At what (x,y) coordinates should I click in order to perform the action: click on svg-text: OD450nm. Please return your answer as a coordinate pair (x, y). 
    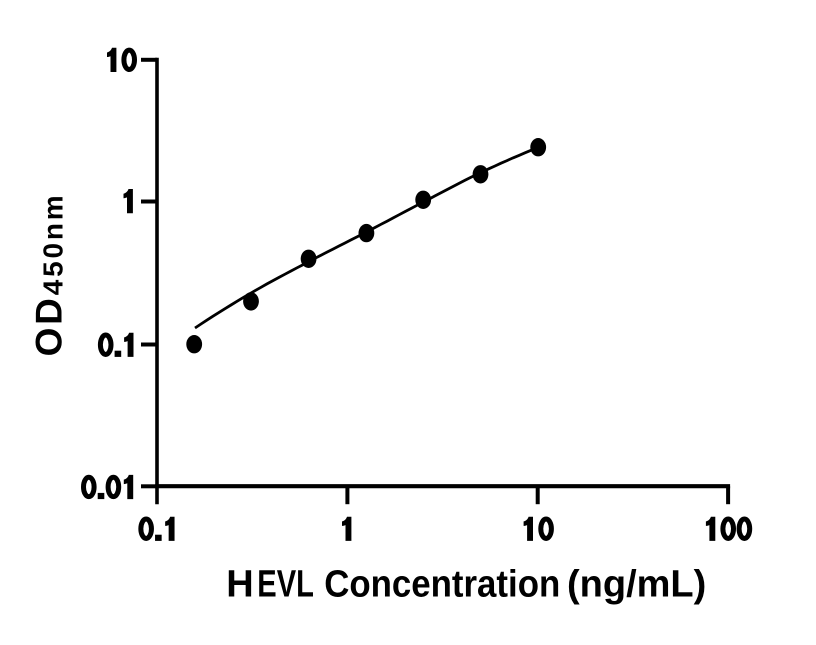
    Looking at the image, I should click on (49, 275).